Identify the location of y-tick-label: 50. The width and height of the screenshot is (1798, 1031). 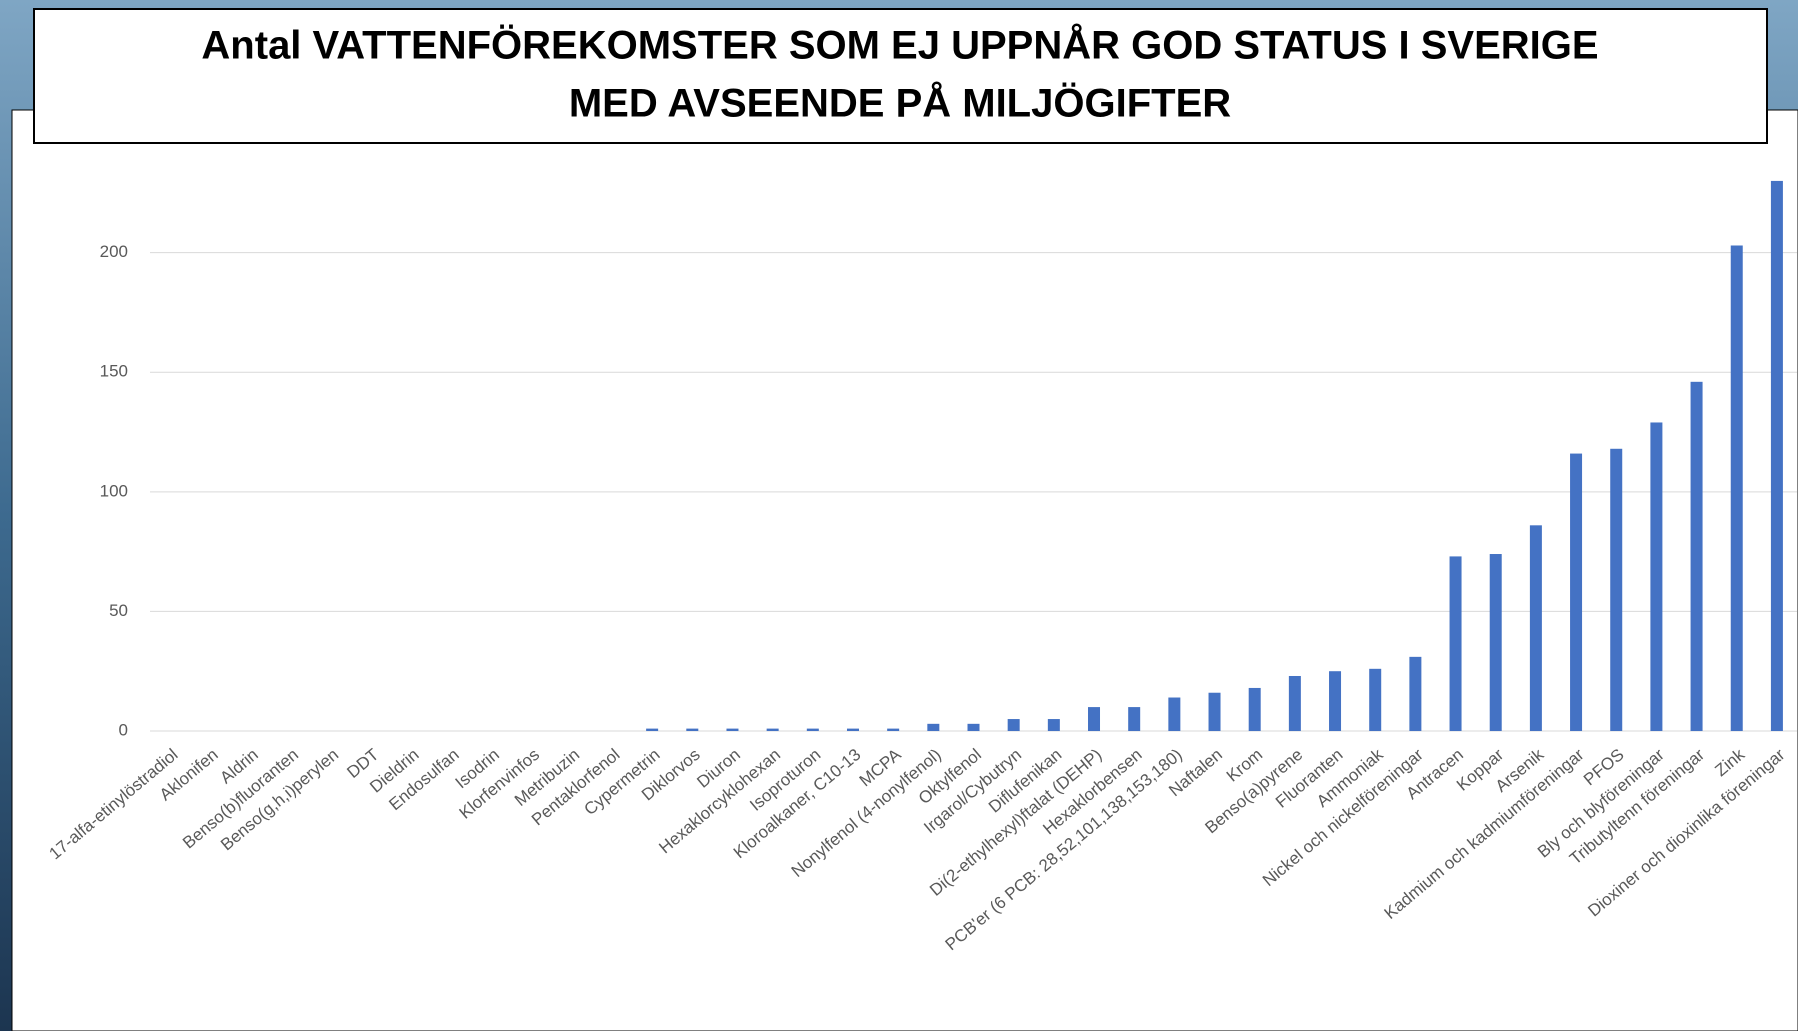
(118, 610).